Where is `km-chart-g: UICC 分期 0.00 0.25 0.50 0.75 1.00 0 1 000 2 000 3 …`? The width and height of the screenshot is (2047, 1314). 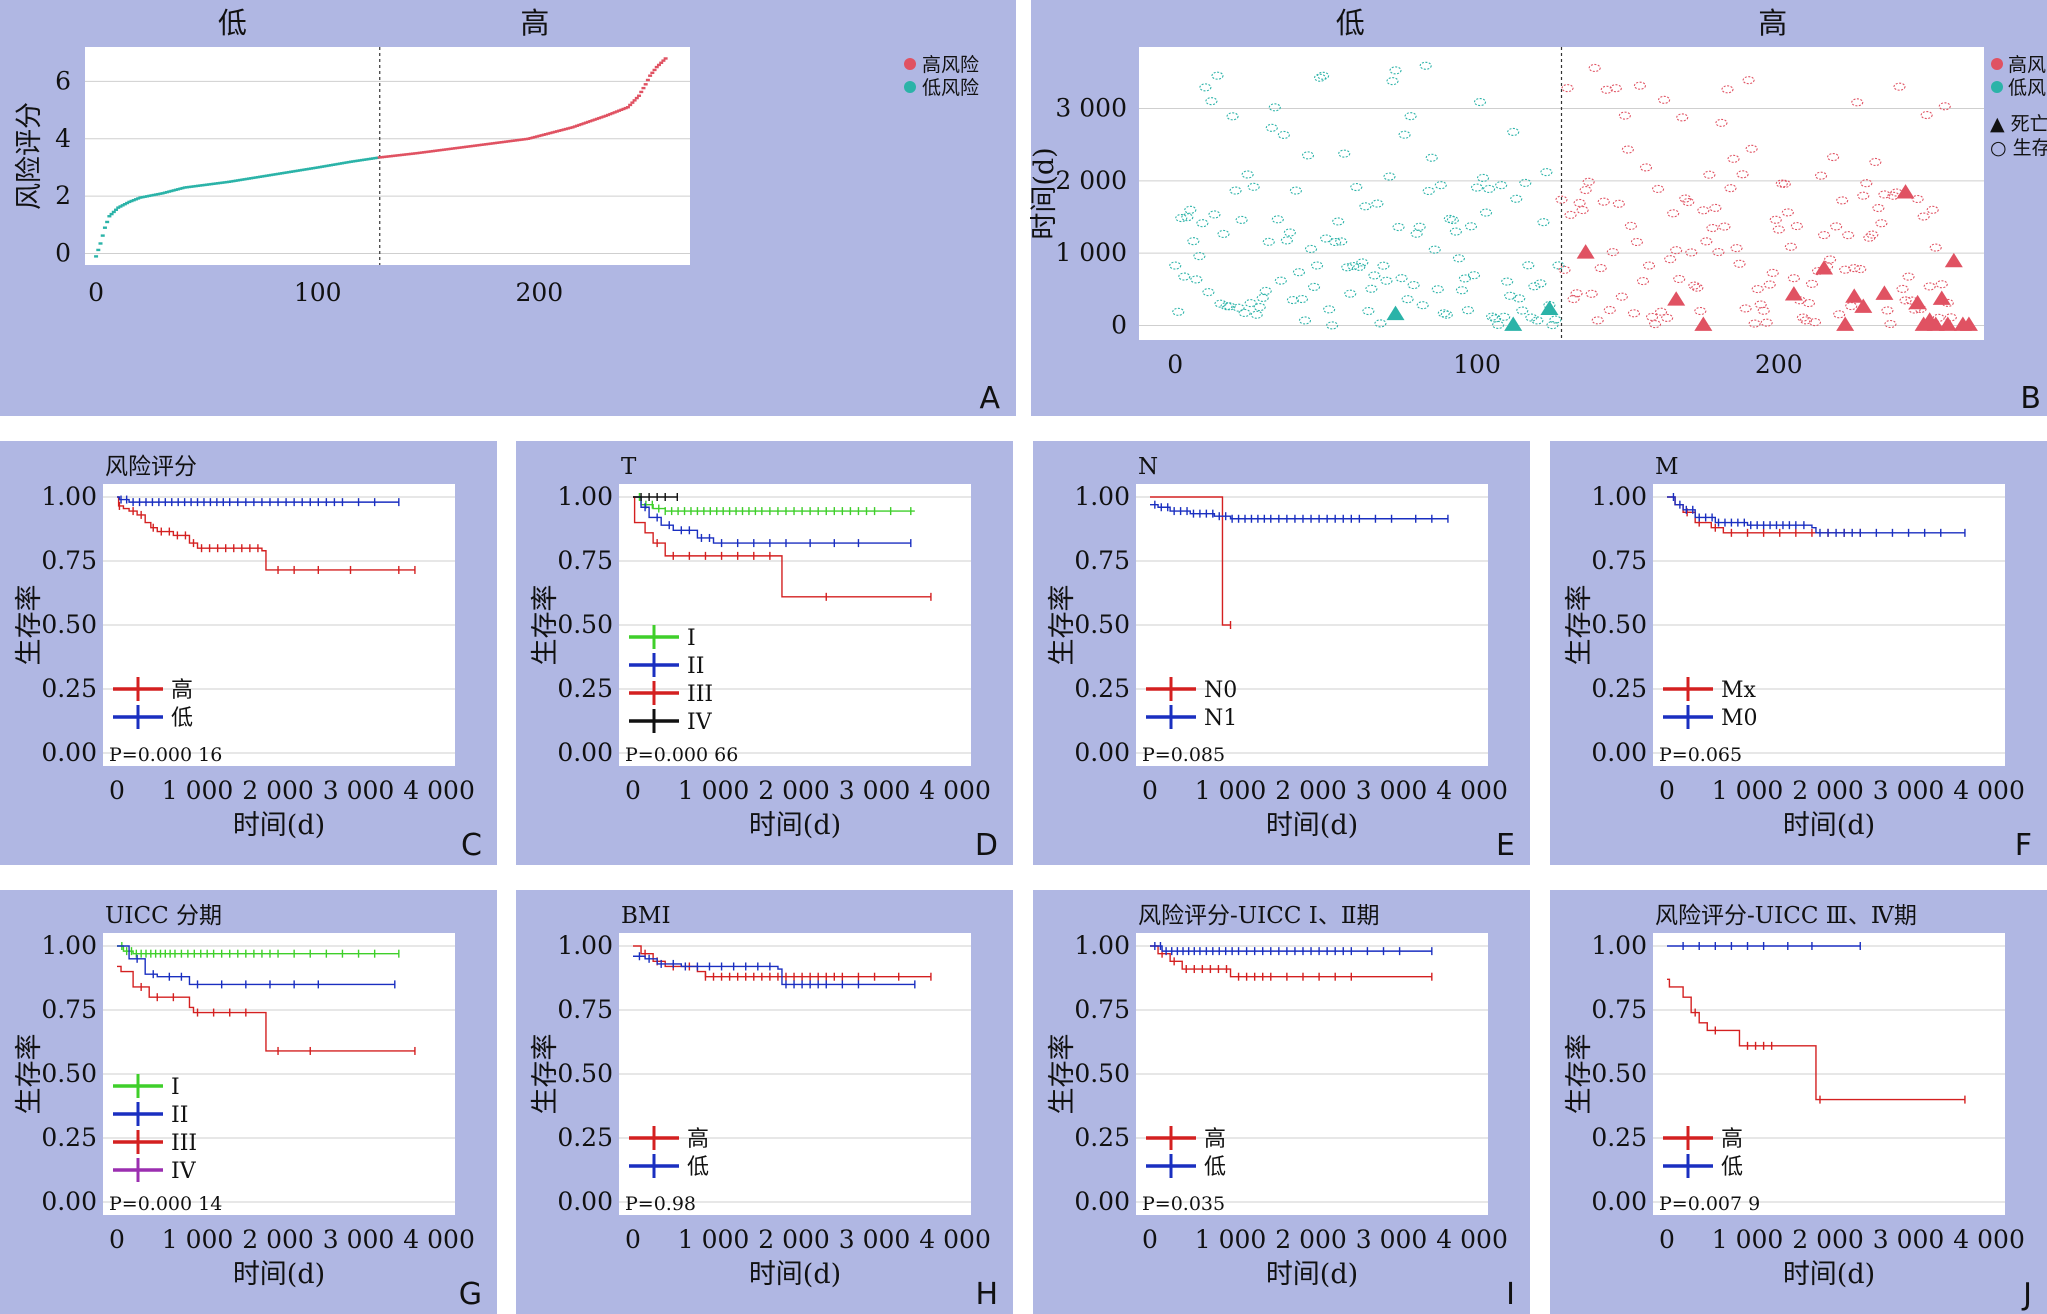
km-chart-g: UICC 分期 0.00 0.25 0.50 0.75 1.00 0 1 000 2 000 3 … is located at coordinates (248, 1107).